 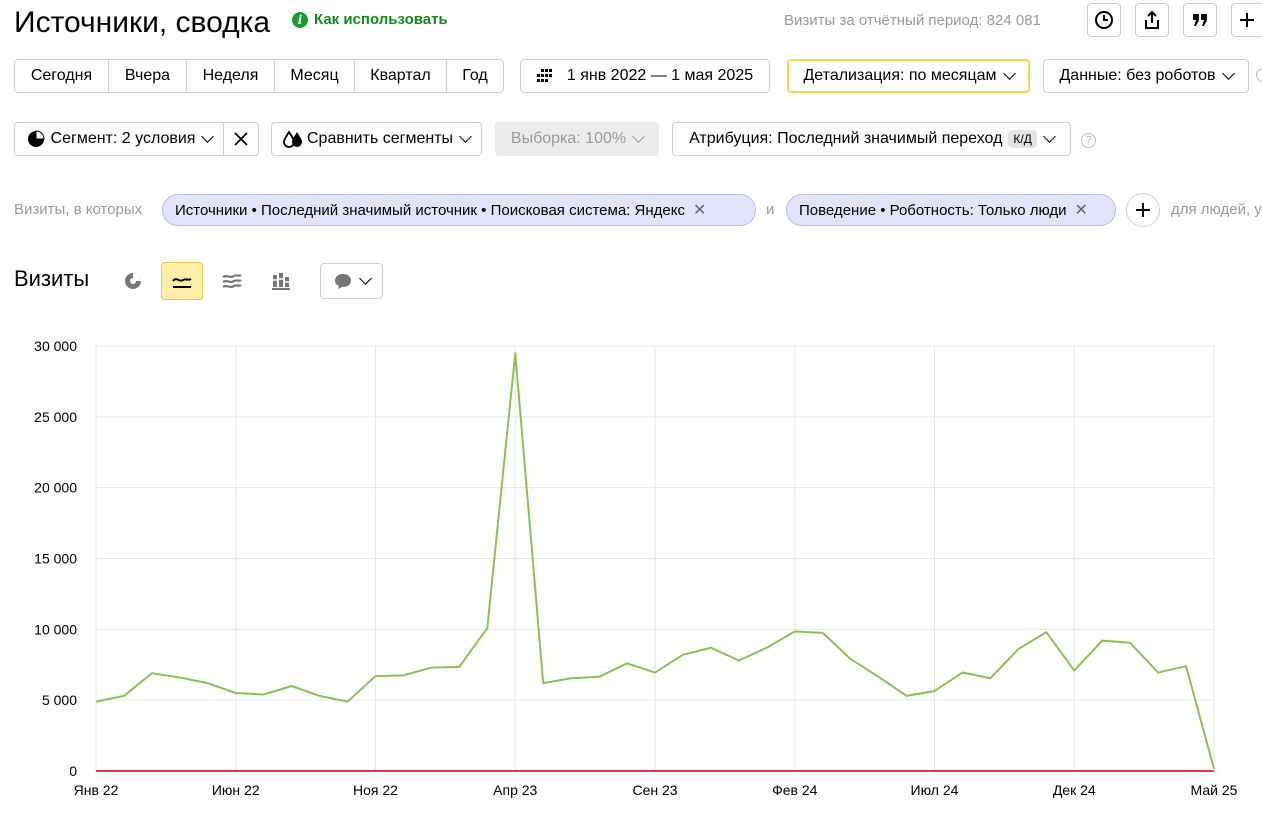 I want to click on detail-label: Детализация: по месяцам, so click(x=900, y=75).